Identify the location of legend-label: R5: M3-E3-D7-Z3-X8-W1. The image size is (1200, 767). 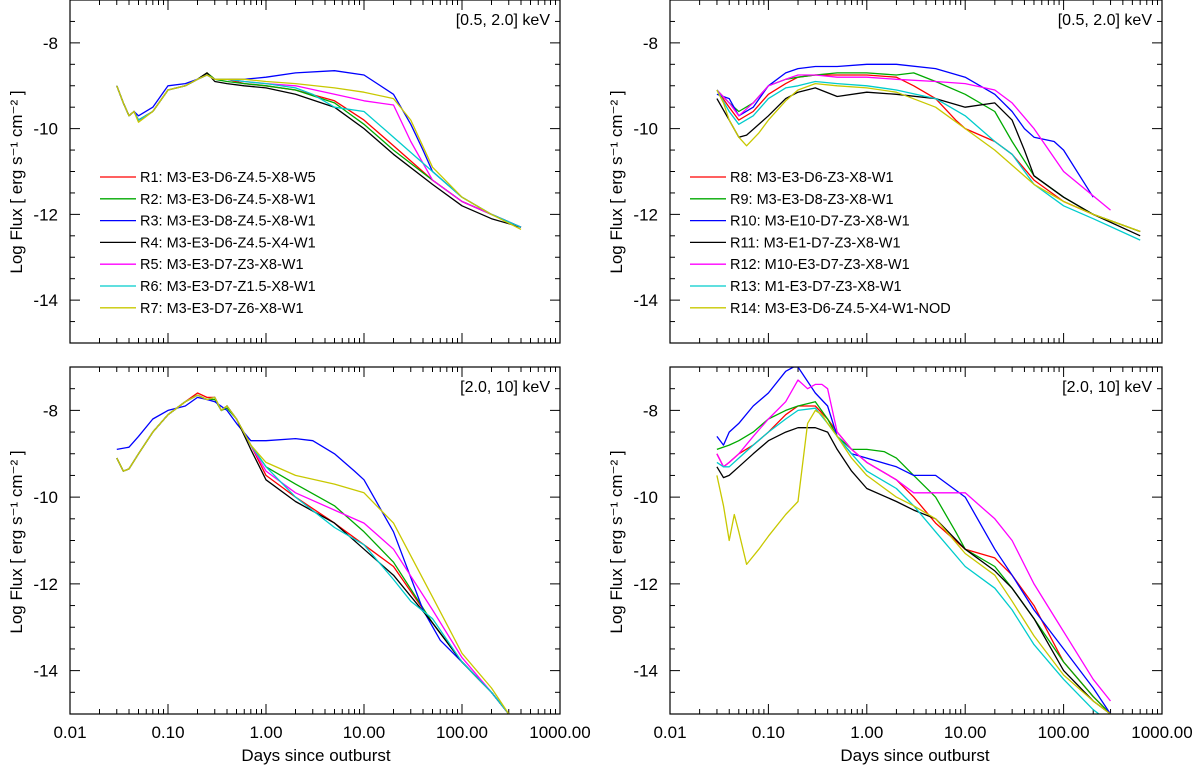
(222, 265).